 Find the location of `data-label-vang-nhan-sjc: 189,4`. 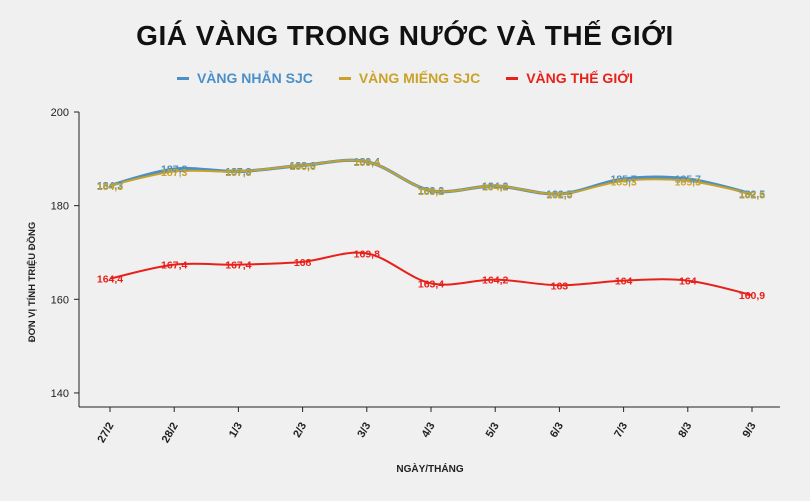

data-label-vang-nhan-sjc: 189,4 is located at coordinates (367, 162).